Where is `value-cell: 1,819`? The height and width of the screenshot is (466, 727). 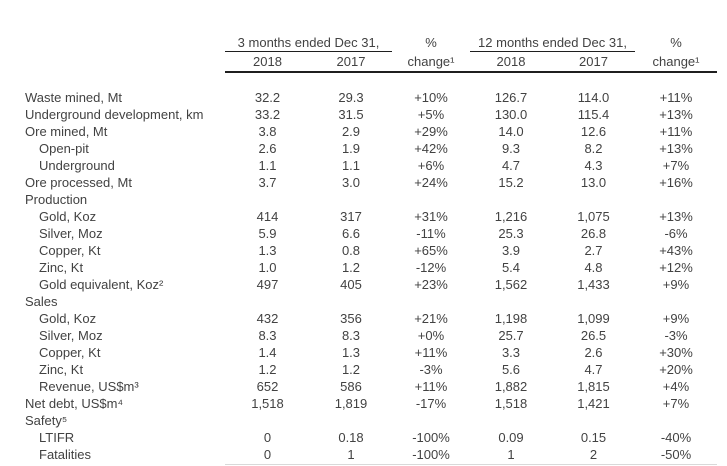 value-cell: 1,819 is located at coordinates (351, 403).